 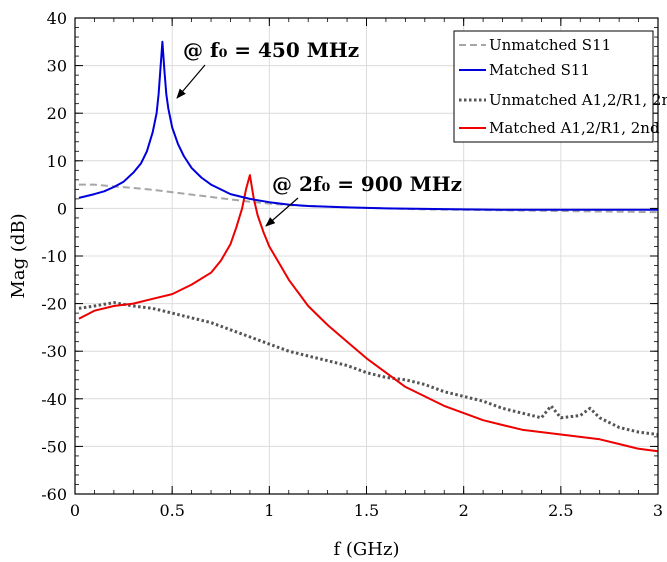 What do you see at coordinates (18, 255) in the screenshot?
I see `y-axis-label: Mag (dB)` at bounding box center [18, 255].